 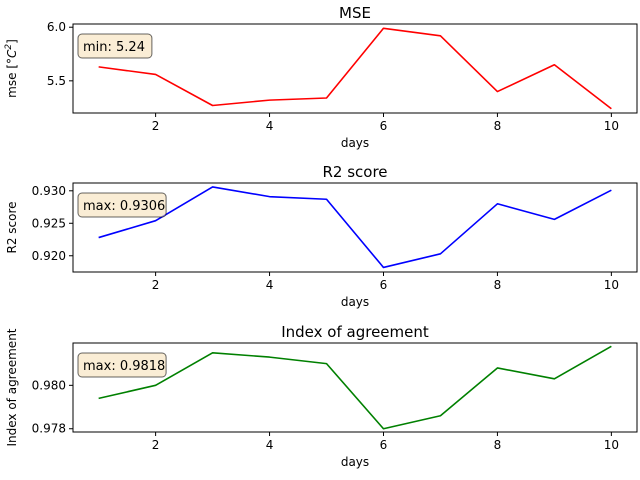 What do you see at coordinates (12, 227) in the screenshot?
I see `y-axis-label: R2 score` at bounding box center [12, 227].